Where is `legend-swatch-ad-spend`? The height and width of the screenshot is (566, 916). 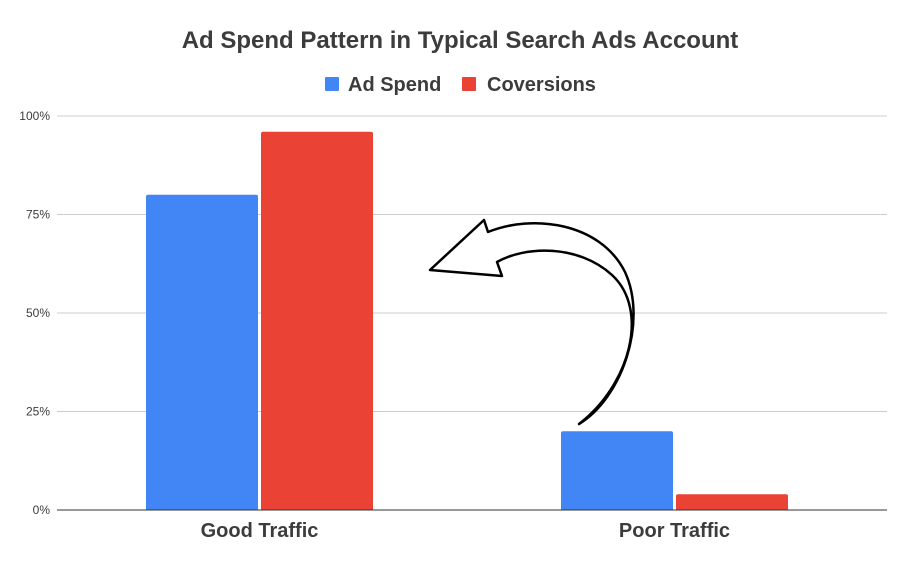
legend-swatch-ad-spend is located at coordinates (332, 84).